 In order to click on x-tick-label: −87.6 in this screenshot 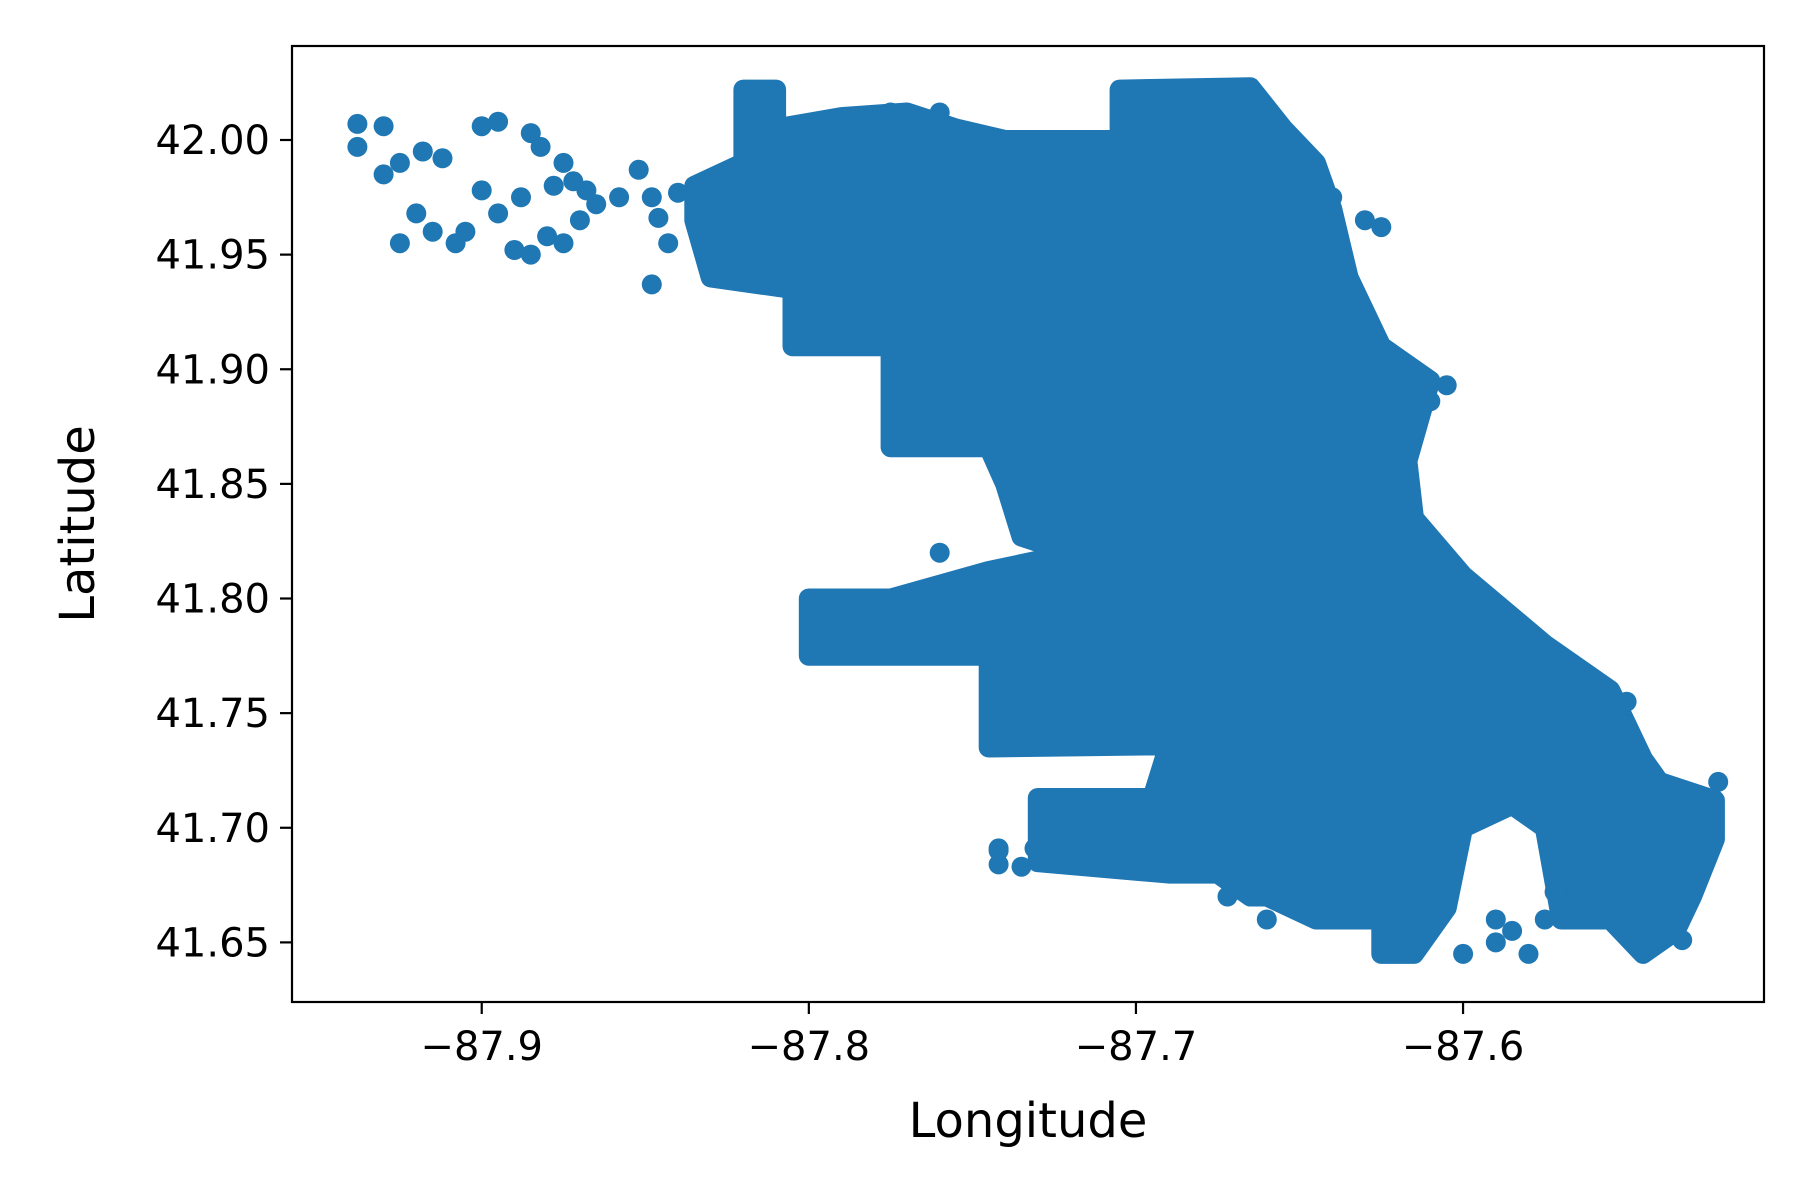, I will do `click(1463, 1047)`.